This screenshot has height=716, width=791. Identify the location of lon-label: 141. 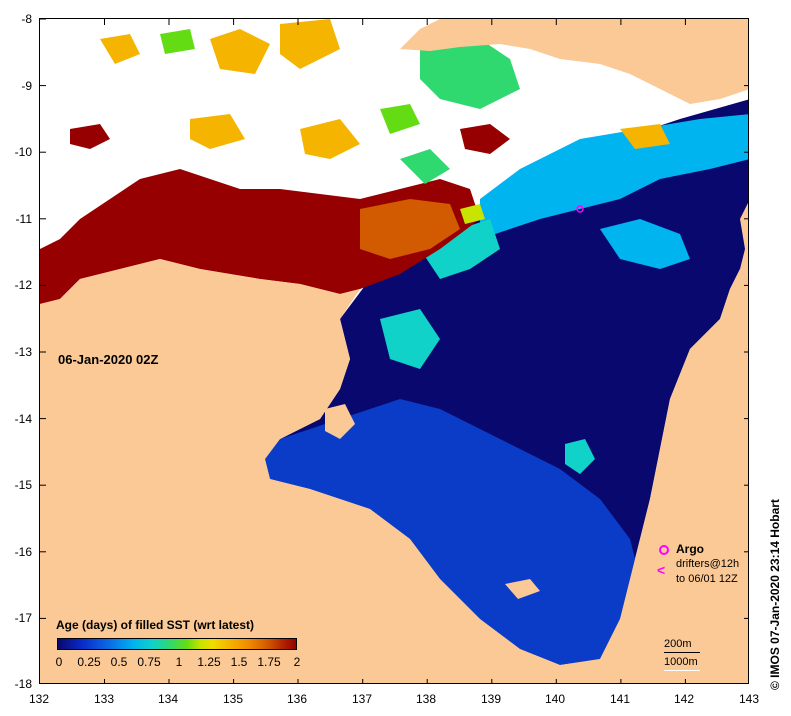
(620, 699).